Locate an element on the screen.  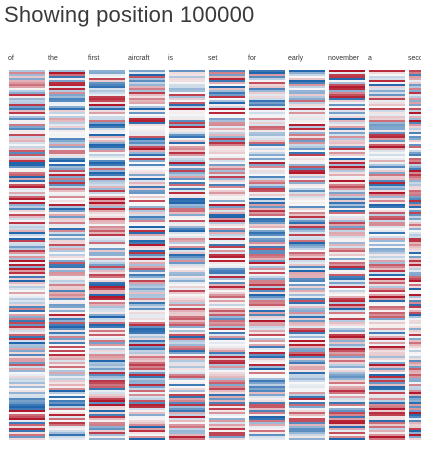
token-label: is is located at coordinates (171, 58).